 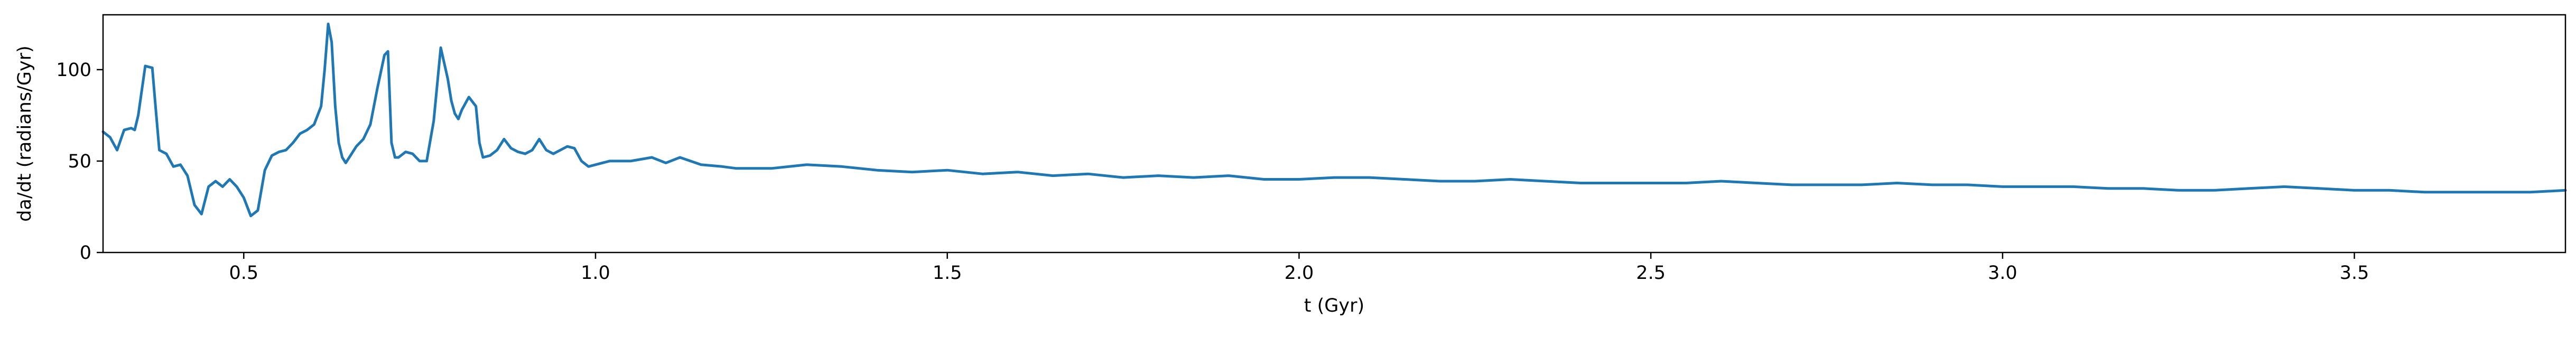 What do you see at coordinates (2003, 274) in the screenshot?
I see `x-tick-label: 3.0` at bounding box center [2003, 274].